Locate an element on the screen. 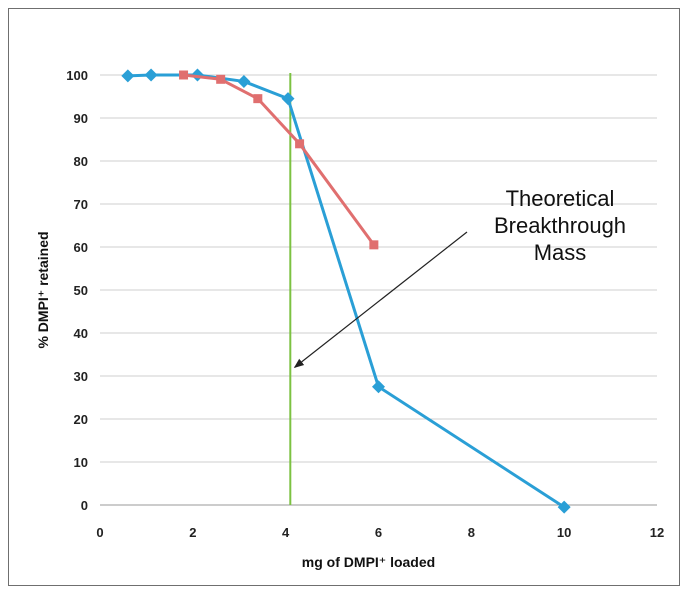 Image resolution: width=688 pixels, height=594 pixels. annotation-text-line: Theoretical is located at coordinates (560, 198).